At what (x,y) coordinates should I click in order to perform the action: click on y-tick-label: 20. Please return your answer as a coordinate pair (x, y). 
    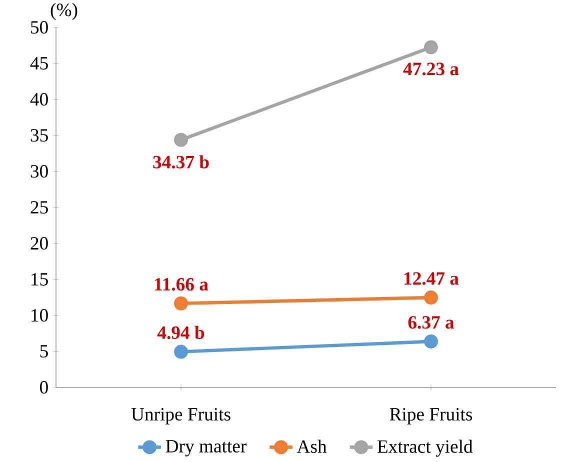
    Looking at the image, I should click on (39, 243).